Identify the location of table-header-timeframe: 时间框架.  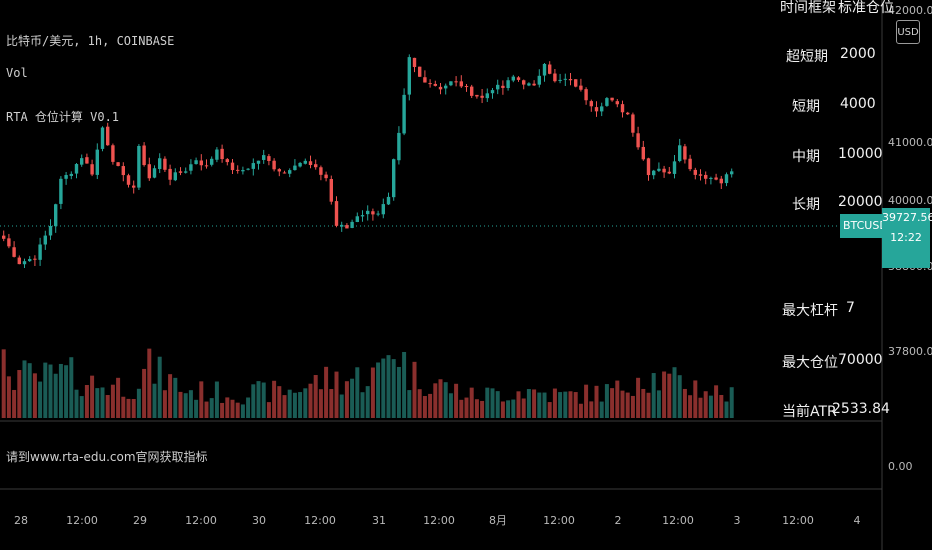
(808, 8).